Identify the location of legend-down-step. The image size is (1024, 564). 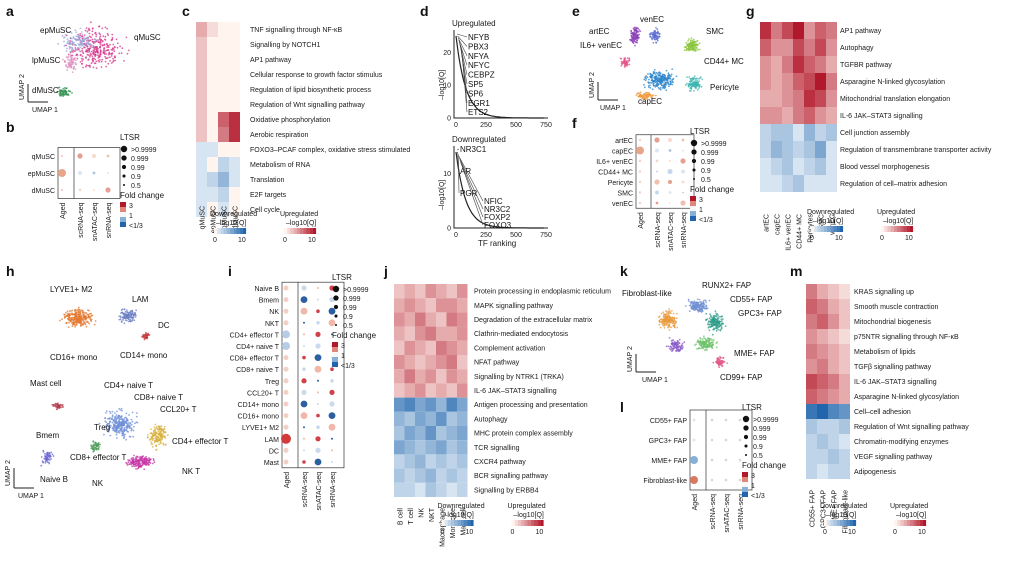
(851, 523).